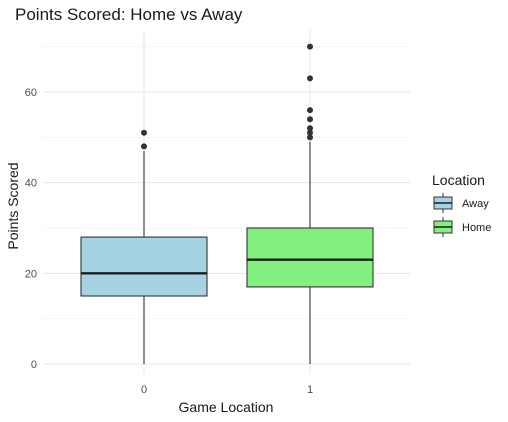  What do you see at coordinates (475, 204) in the screenshot?
I see `legend-label: Away` at bounding box center [475, 204].